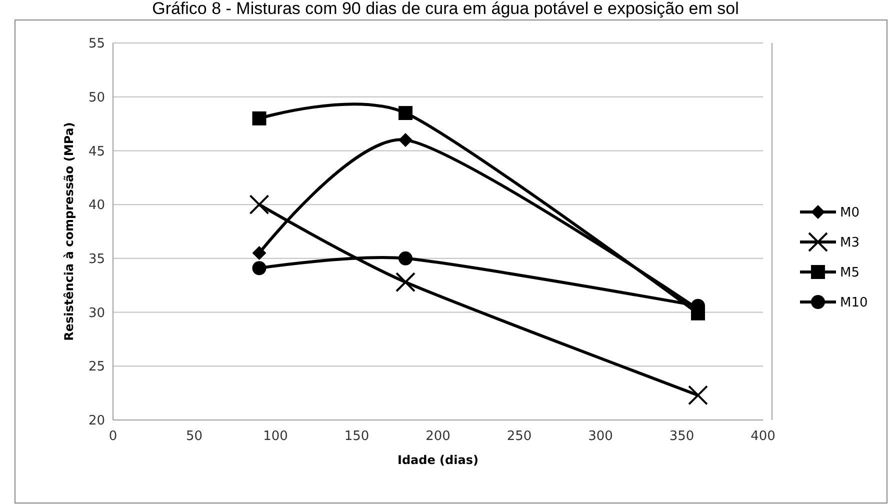 The height and width of the screenshot is (504, 891). What do you see at coordinates (681, 436) in the screenshot?
I see `x-tick-label: 350` at bounding box center [681, 436].